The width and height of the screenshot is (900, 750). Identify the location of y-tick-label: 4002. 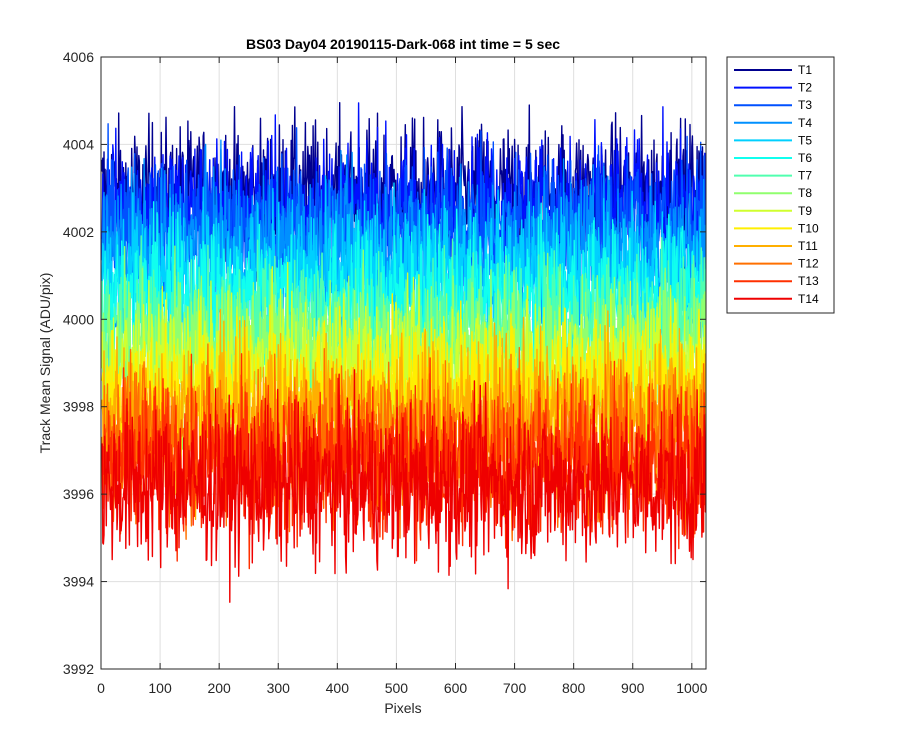
(78, 232).